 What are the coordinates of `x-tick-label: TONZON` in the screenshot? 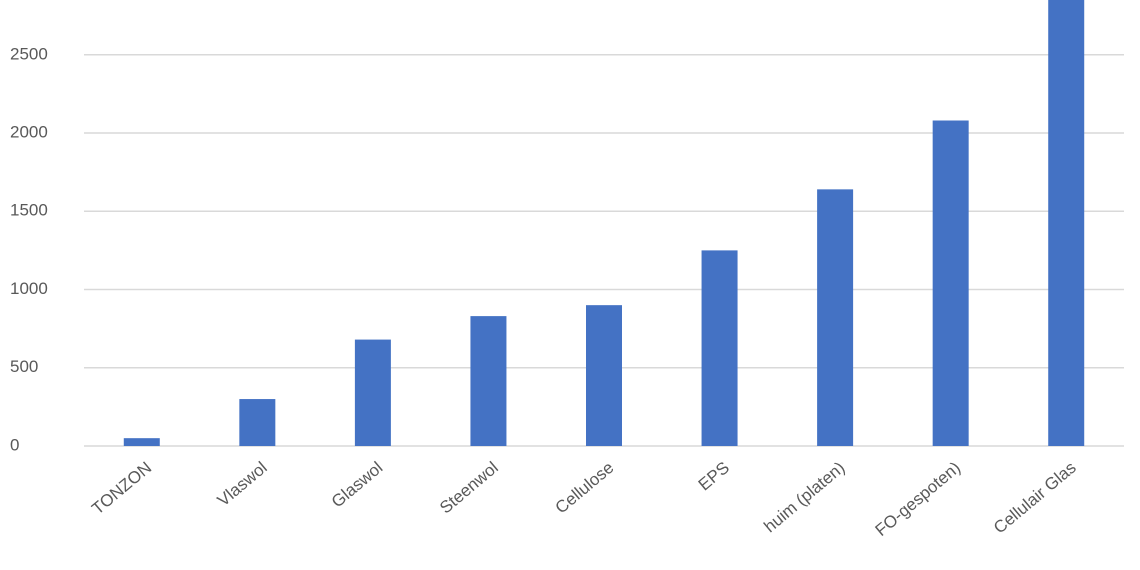 It's located at (121, 488).